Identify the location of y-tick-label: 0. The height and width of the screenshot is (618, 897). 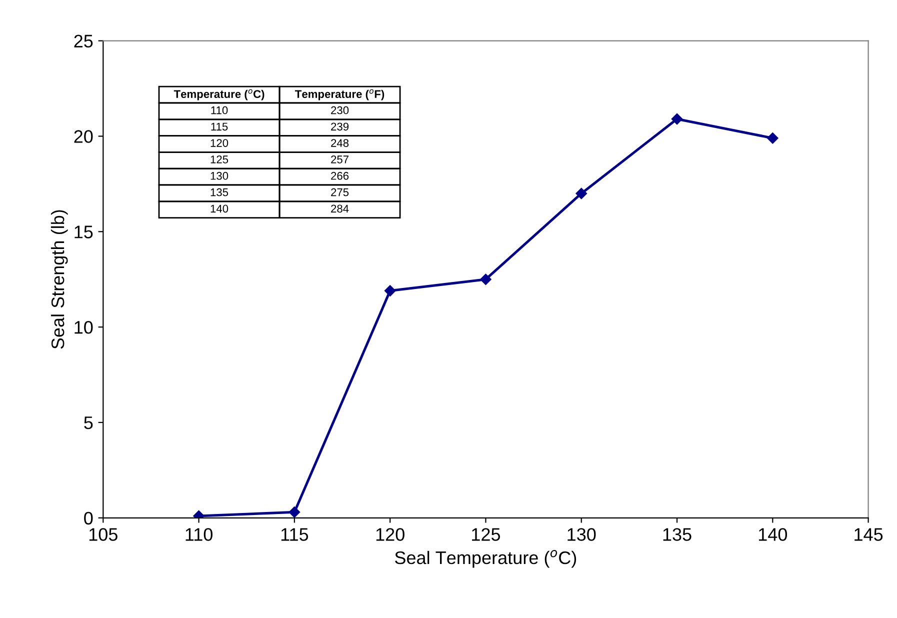
(88, 518).